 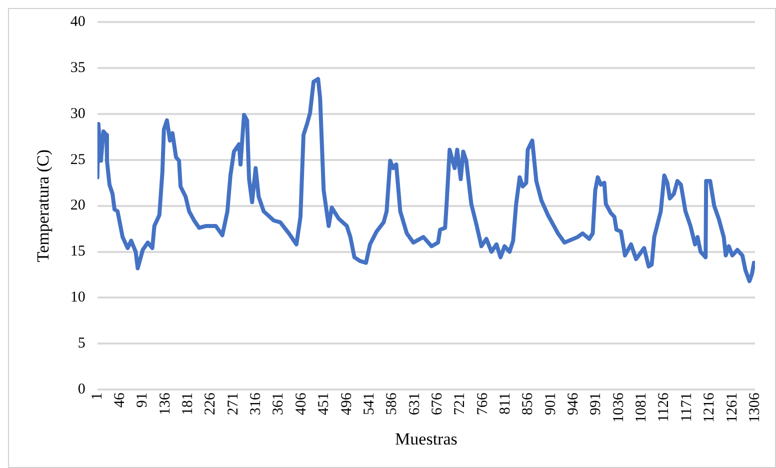 I want to click on x-tick-label: 856, so click(x=528, y=404).